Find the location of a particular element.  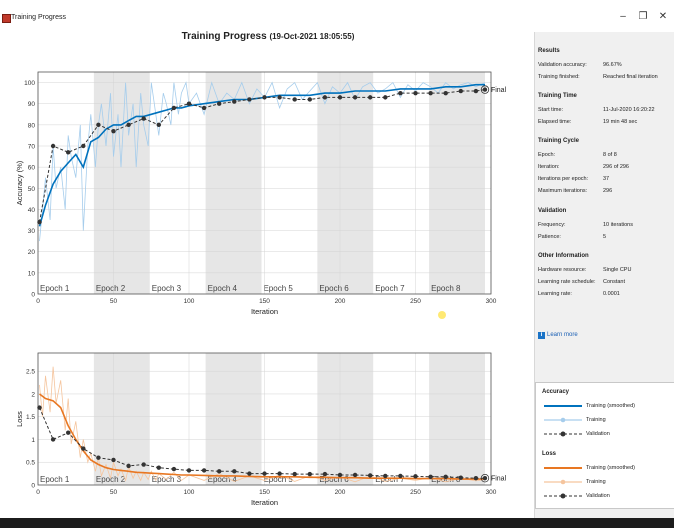

elapsed-time-label: Elapsed time: is located at coordinates (555, 122).